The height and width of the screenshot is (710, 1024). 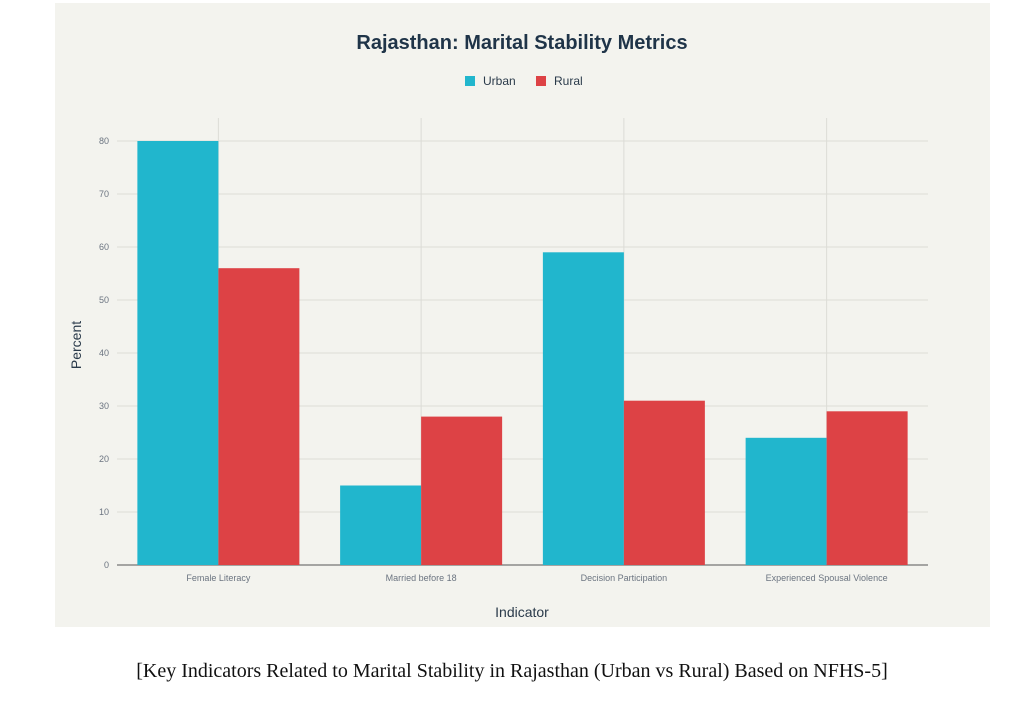 I want to click on y-tick-label: 40, so click(x=104, y=353).